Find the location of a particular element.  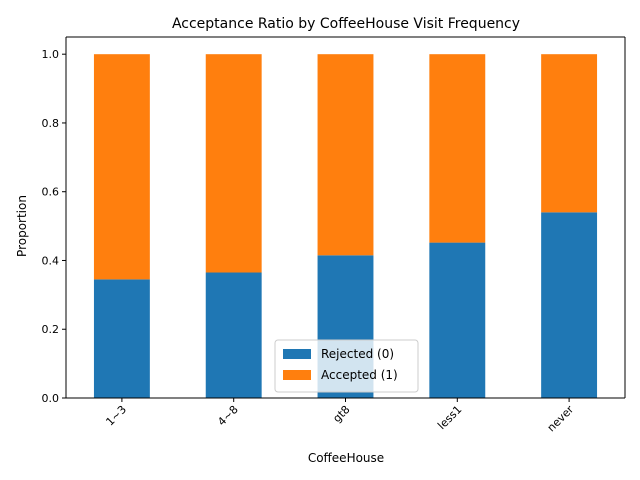

y-tick-label-4: 0.8 is located at coordinates (51, 123).